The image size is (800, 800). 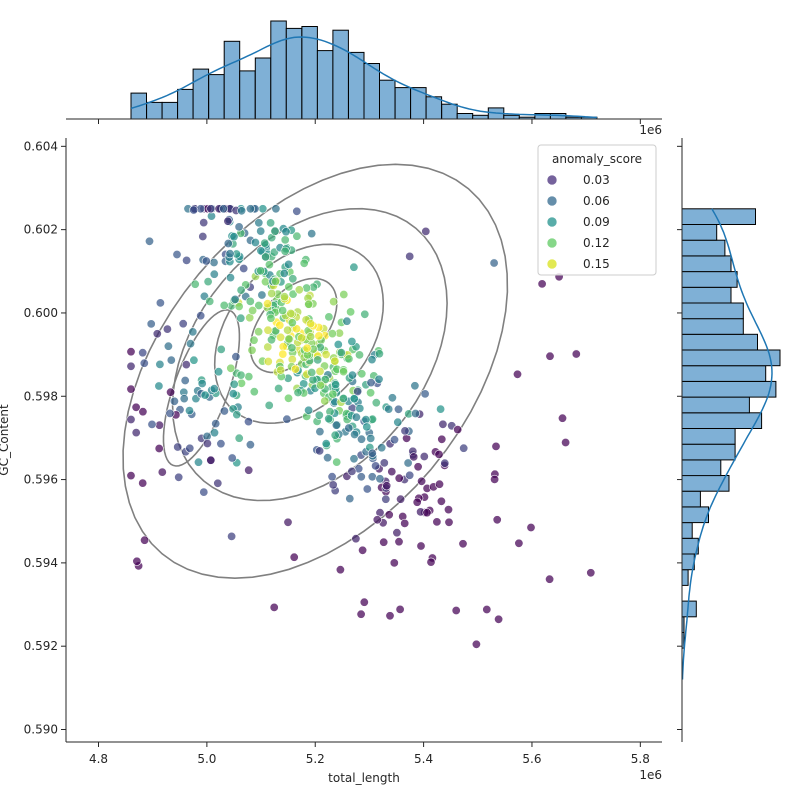 What do you see at coordinates (552, 180) in the screenshot?
I see `legend-marker` at bounding box center [552, 180].